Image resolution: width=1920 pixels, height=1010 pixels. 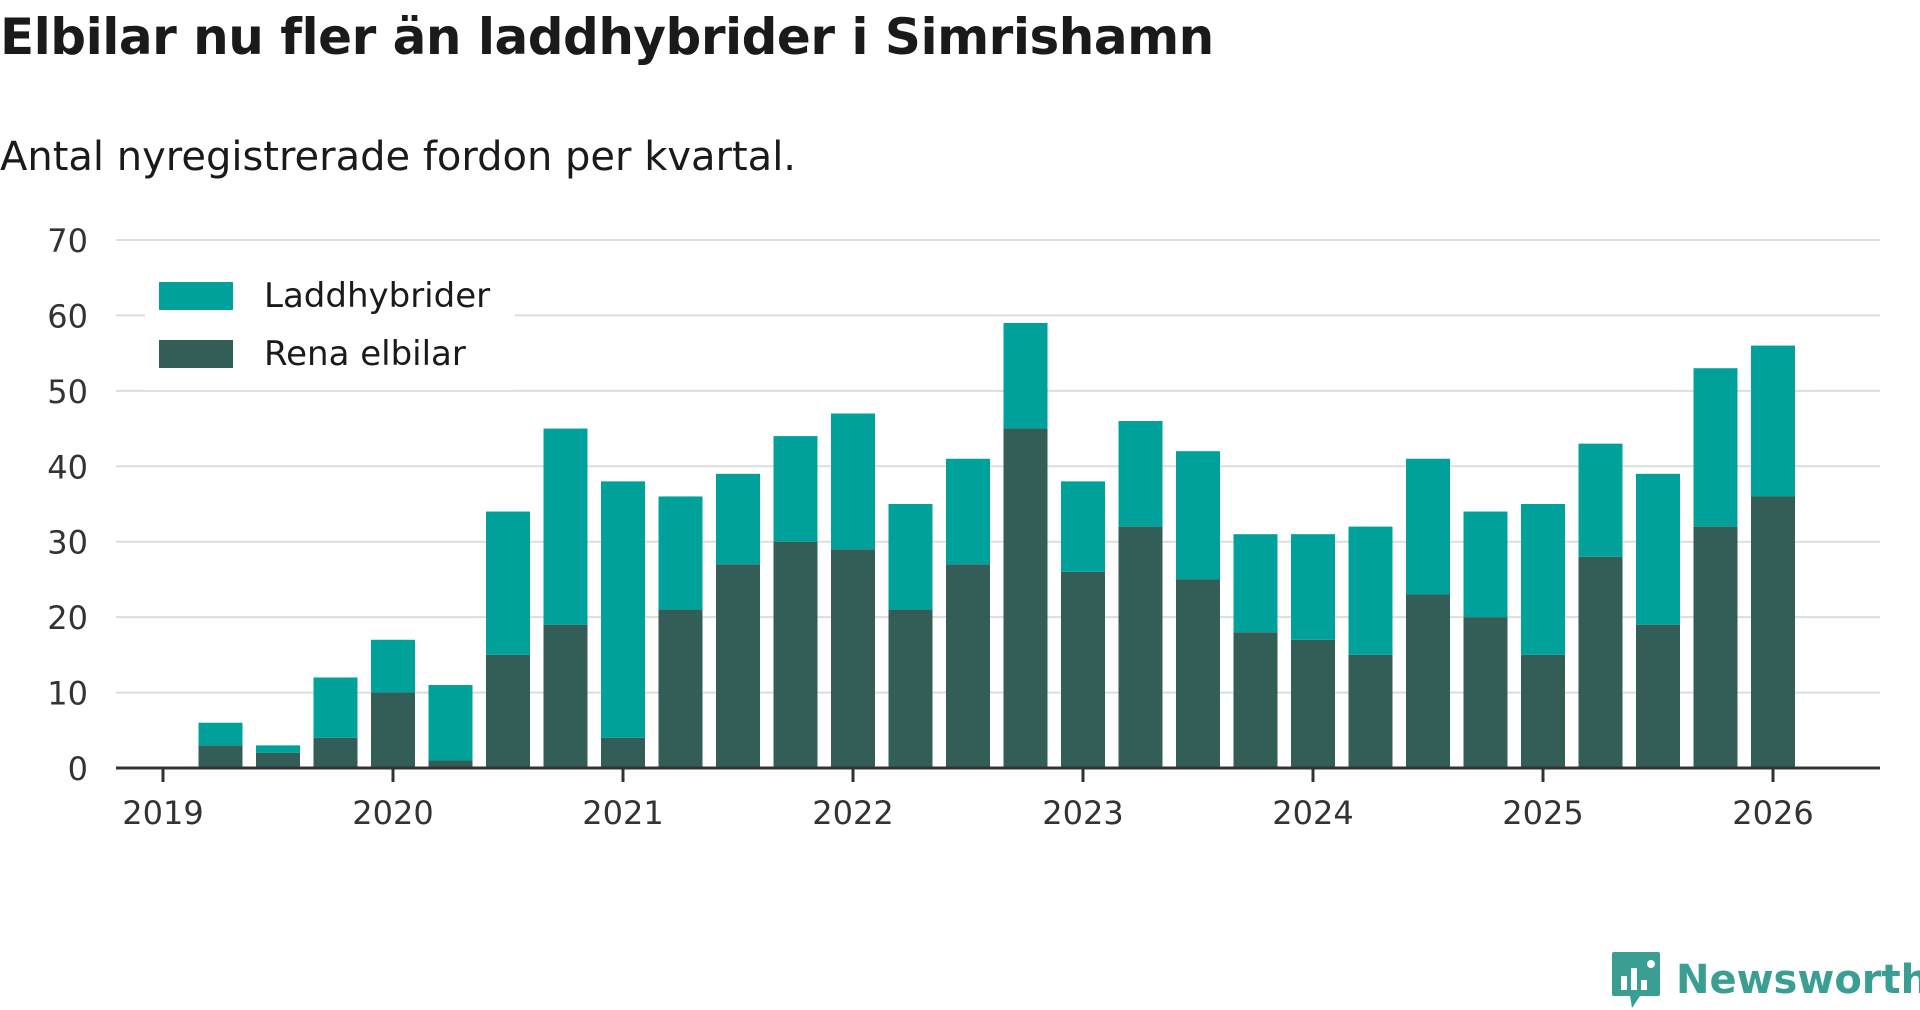 I want to click on bar-rena-elbilar-2020-q2, so click(x=450, y=764).